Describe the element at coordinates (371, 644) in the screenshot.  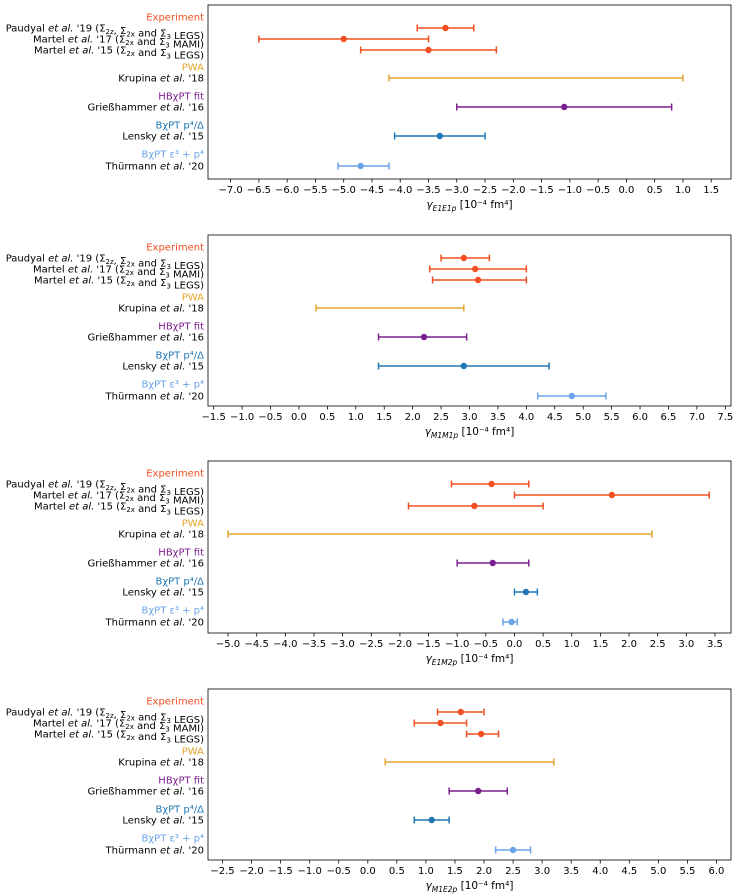
I see `x-tick-label: −2.5` at that location.